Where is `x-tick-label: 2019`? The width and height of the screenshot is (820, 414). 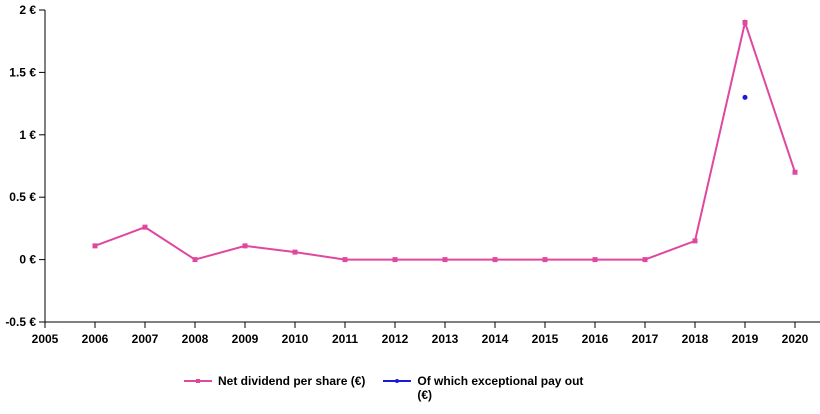 x-tick-label: 2019 is located at coordinates (745, 339).